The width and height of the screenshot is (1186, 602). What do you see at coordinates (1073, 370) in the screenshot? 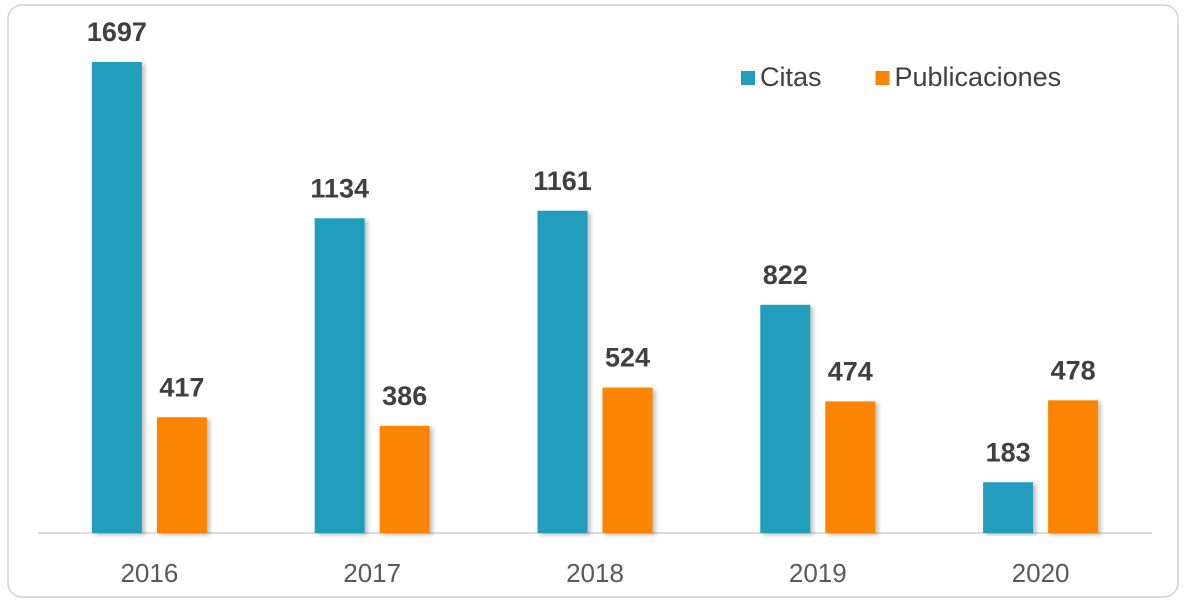
I see `data-label: 478` at bounding box center [1073, 370].